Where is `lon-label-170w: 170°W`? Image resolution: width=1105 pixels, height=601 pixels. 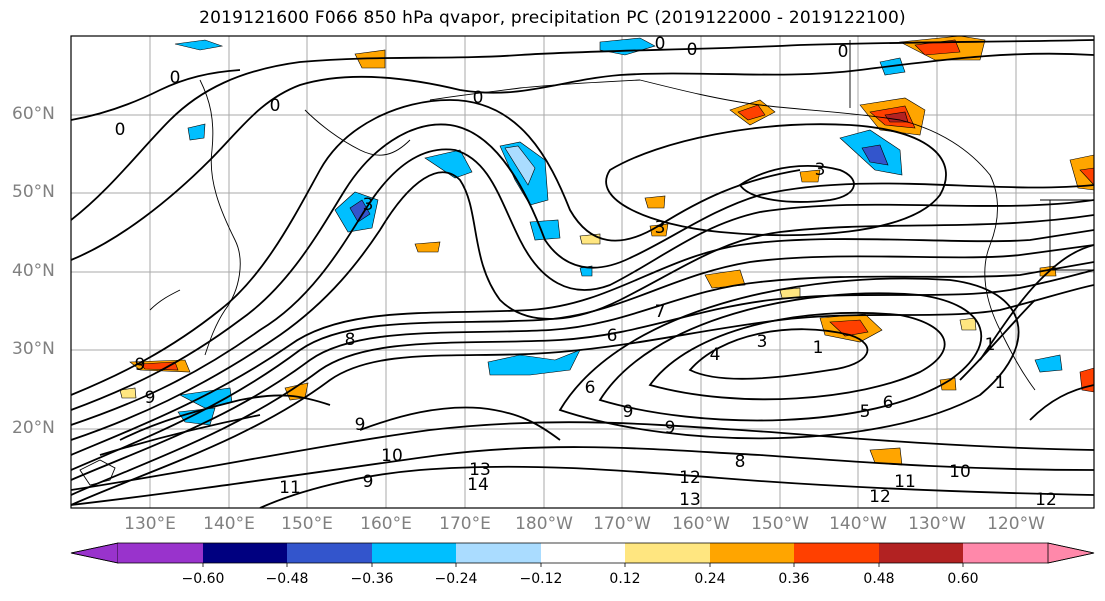
lon-label-170w: 170°W is located at coordinates (622, 524).